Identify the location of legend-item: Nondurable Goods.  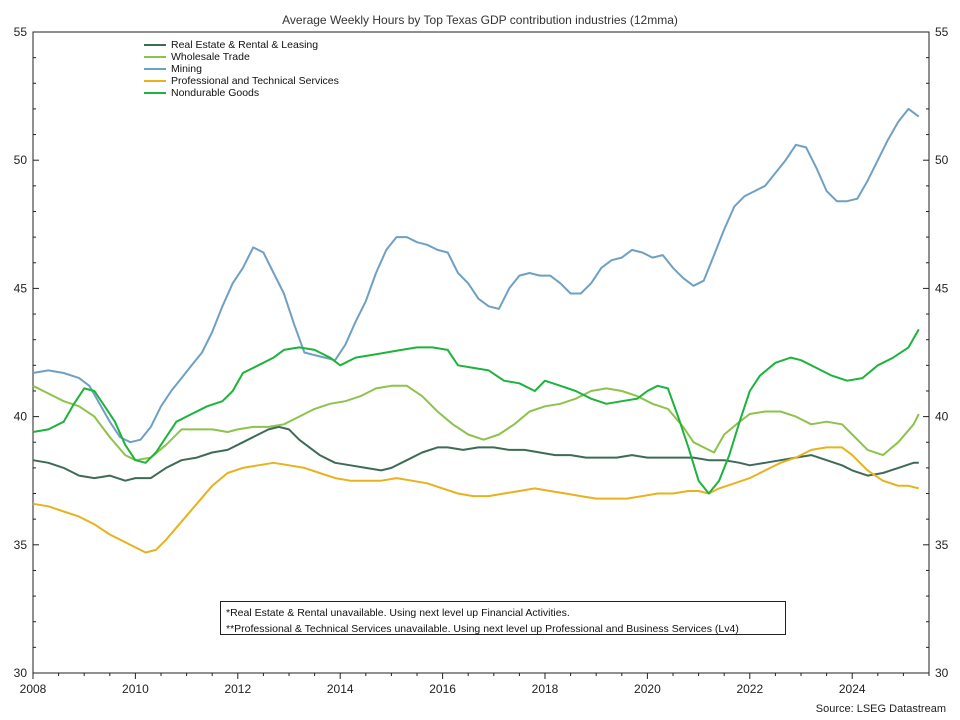
(241, 93).